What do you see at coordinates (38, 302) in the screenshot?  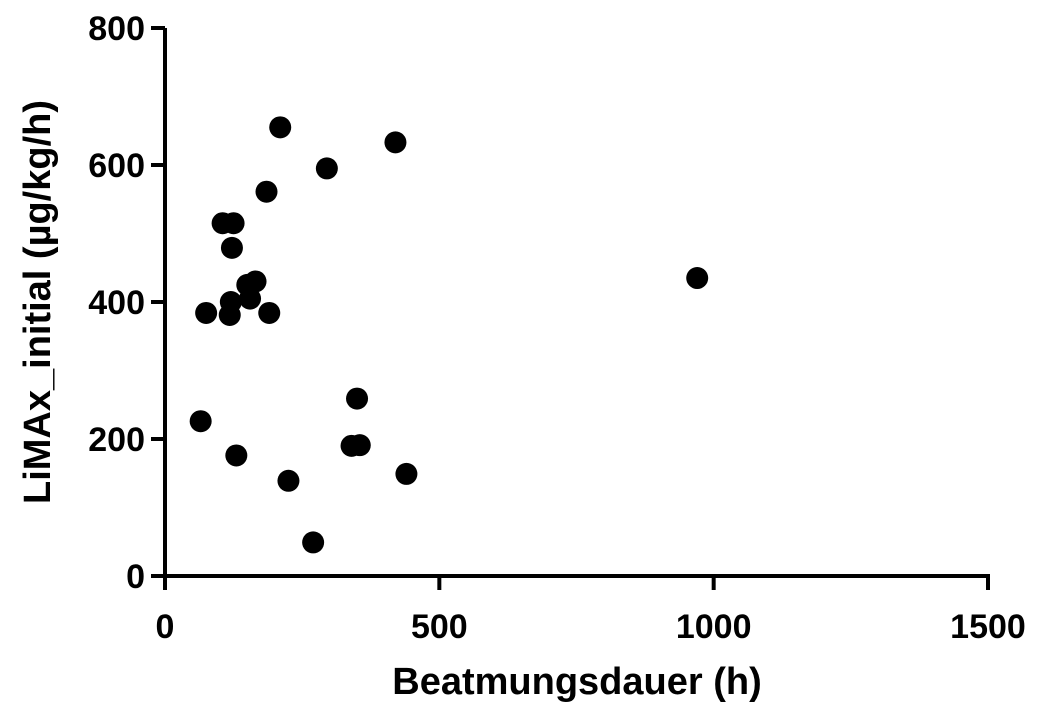 I see `y-axis-title: LiMAx_initial (µg/kg/h)` at bounding box center [38, 302].